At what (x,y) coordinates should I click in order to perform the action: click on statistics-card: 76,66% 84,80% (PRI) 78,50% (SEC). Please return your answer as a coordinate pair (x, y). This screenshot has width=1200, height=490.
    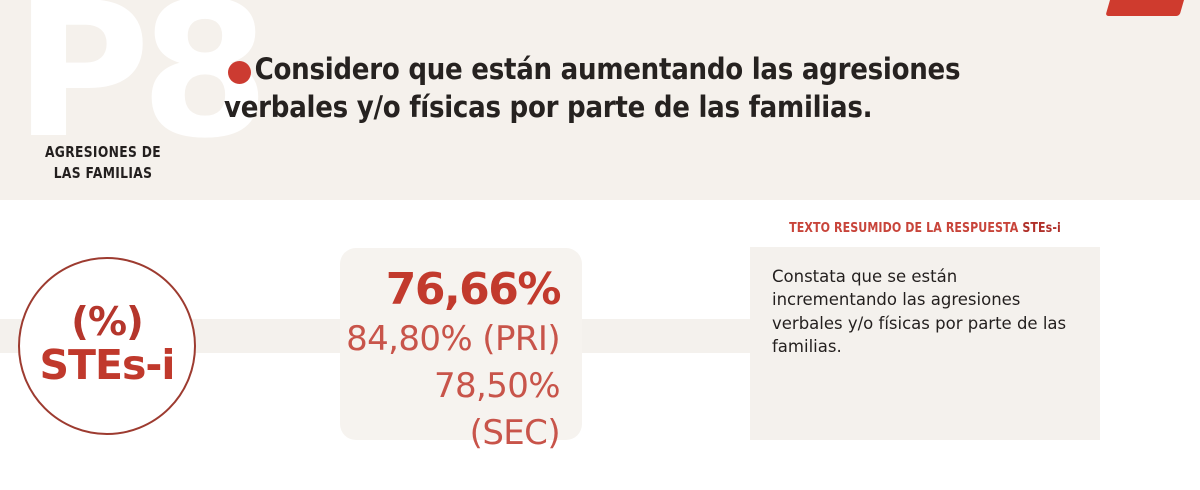
    Looking at the image, I should click on (461, 350).